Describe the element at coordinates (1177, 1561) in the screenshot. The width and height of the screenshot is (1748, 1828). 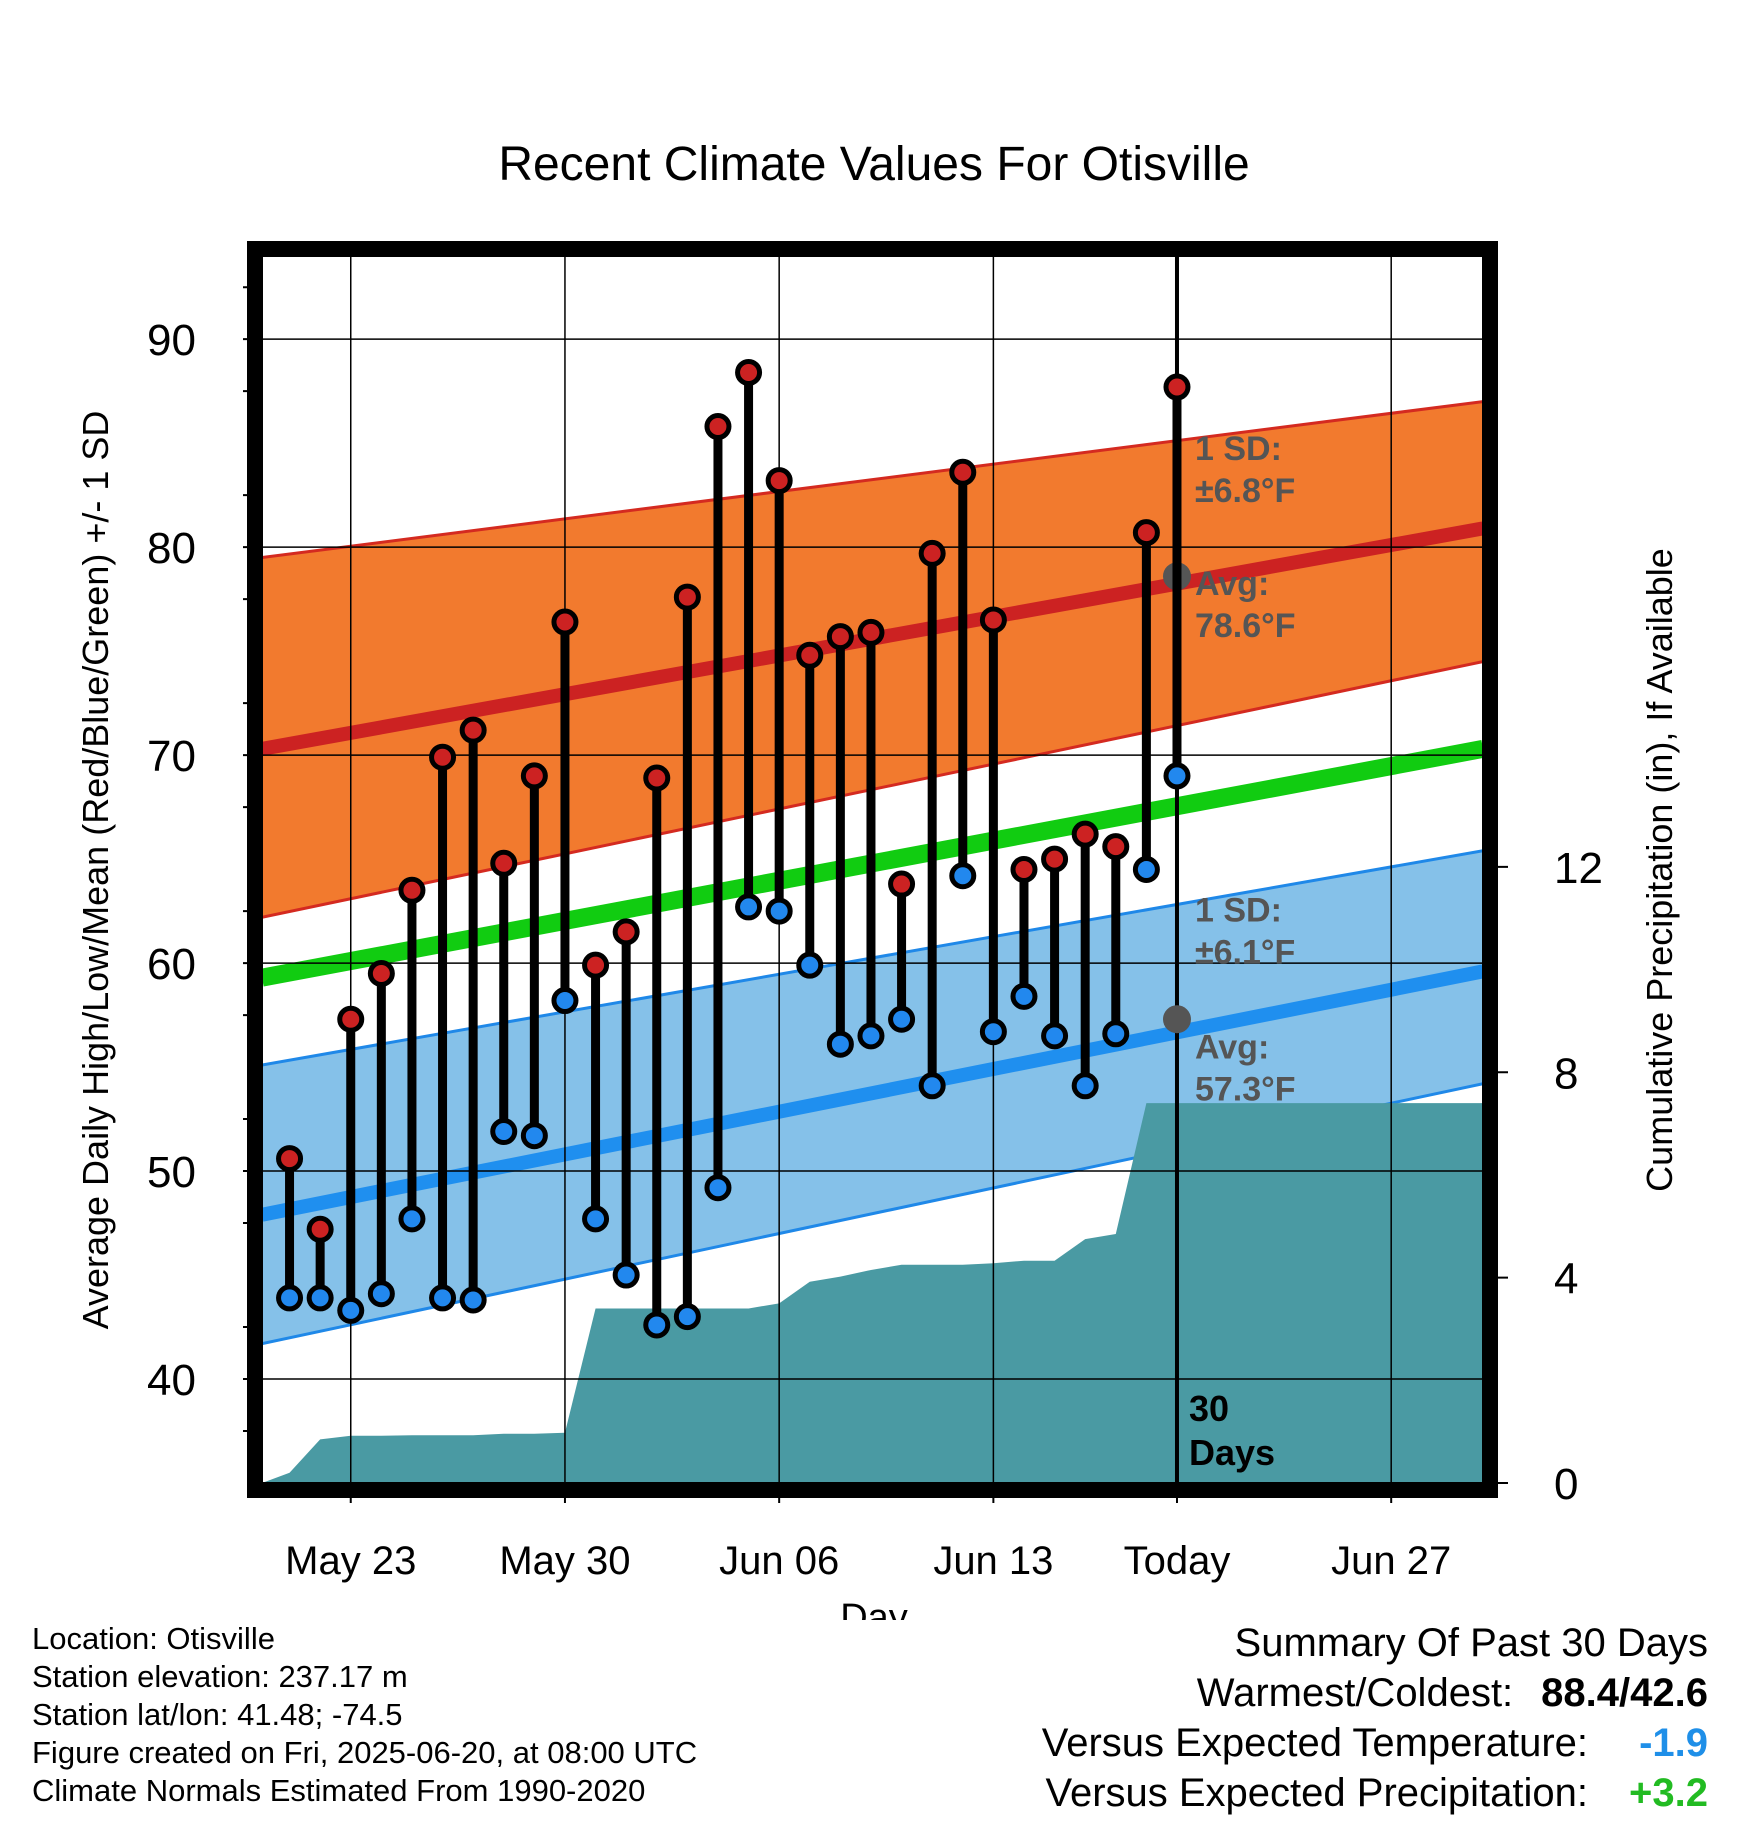
I see `x-tick-label: Today` at that location.